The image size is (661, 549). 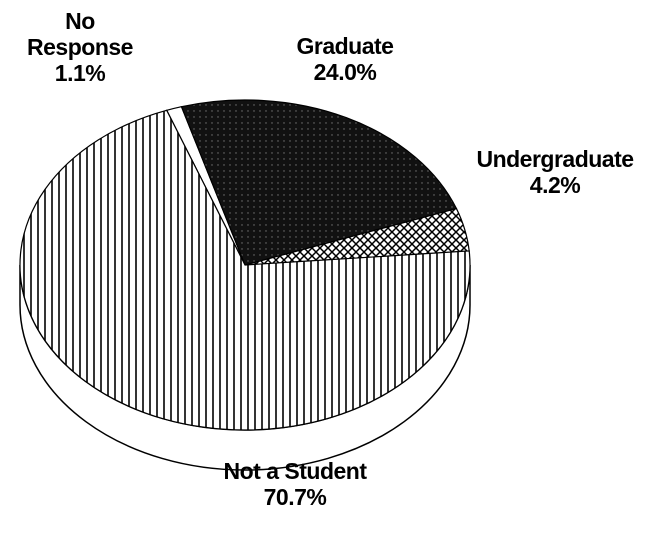 What do you see at coordinates (319, 182) in the screenshot?
I see `pie-slice` at bounding box center [319, 182].